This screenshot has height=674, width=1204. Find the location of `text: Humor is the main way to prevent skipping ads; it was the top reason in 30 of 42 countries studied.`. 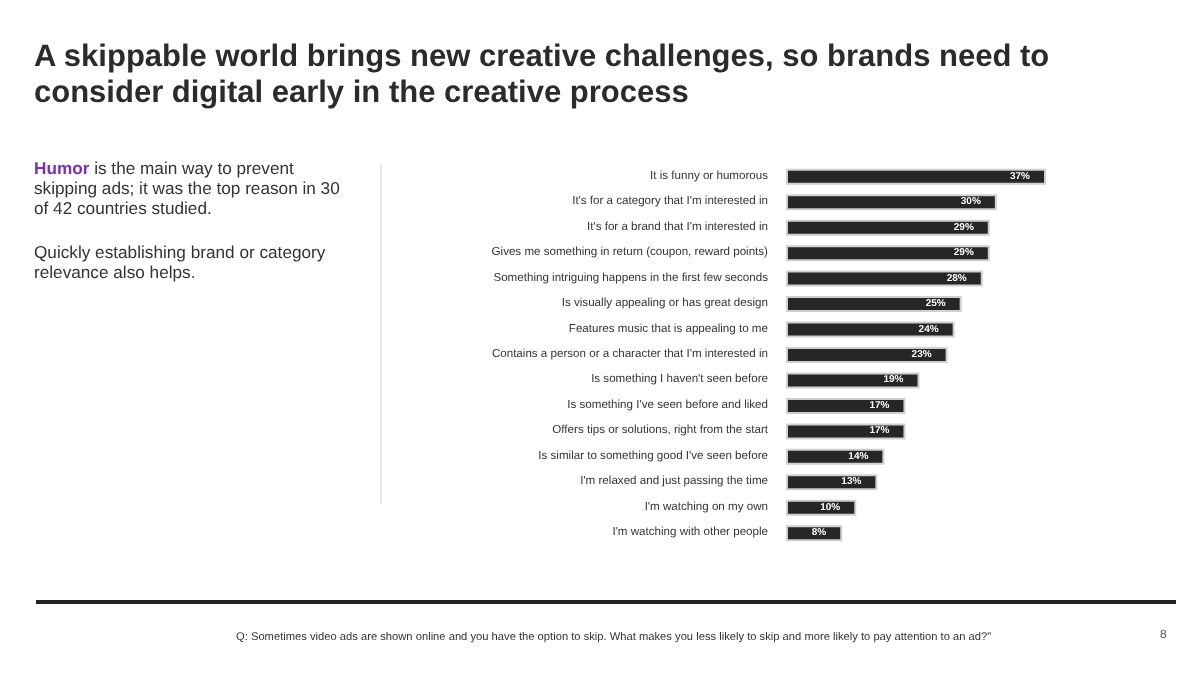

text: Humor is the main way to prevent skipping ads; it was the top reason in 30 of 42 countries studied. is located at coordinates (188, 188).